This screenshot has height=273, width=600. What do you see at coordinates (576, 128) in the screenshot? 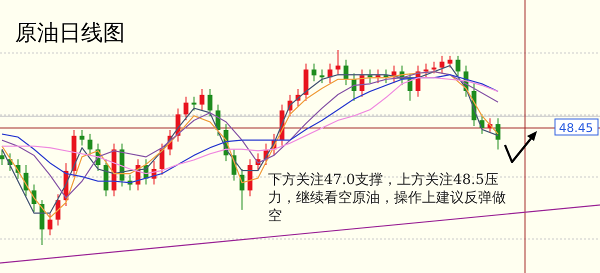
I see `text: 48.45` at bounding box center [576, 128].